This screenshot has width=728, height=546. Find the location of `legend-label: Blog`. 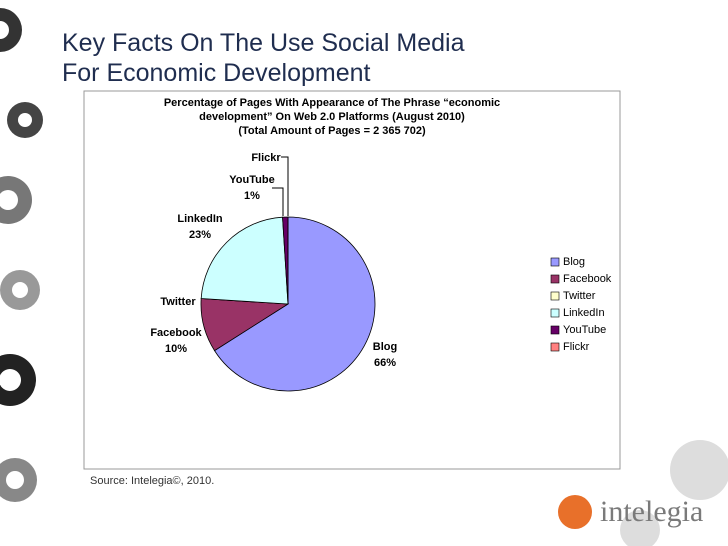

legend-label: Blog is located at coordinates (574, 262).